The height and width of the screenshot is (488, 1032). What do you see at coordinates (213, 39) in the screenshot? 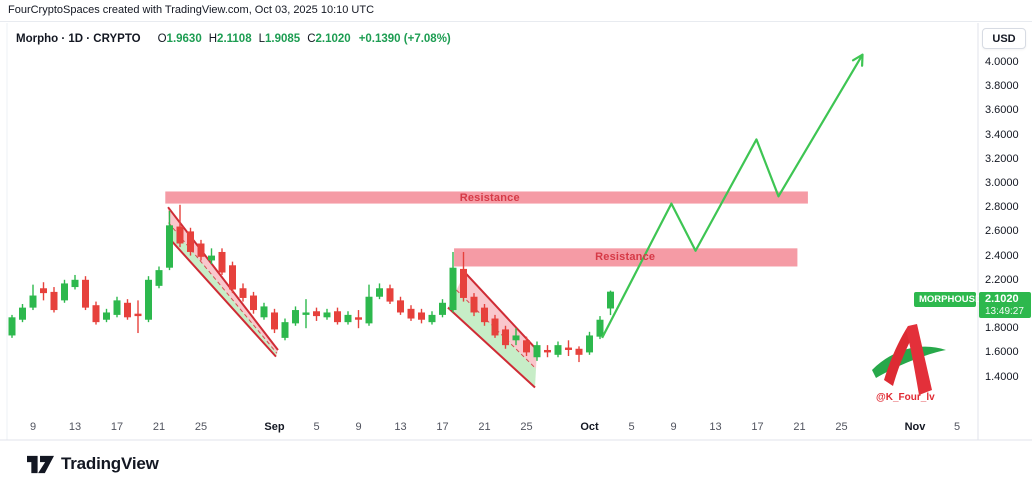
I see `high-label: H` at bounding box center [213, 39].